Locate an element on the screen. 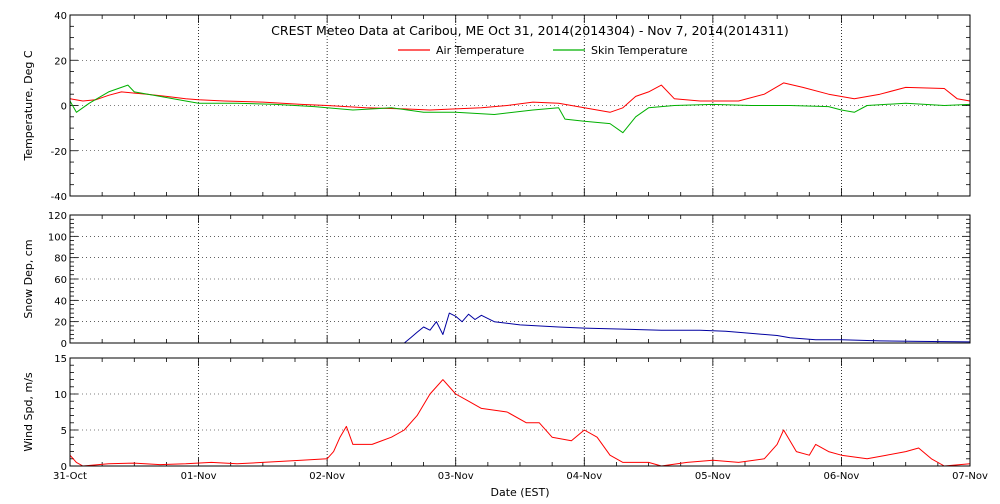  y-tick-label: 80 is located at coordinates (60, 259).